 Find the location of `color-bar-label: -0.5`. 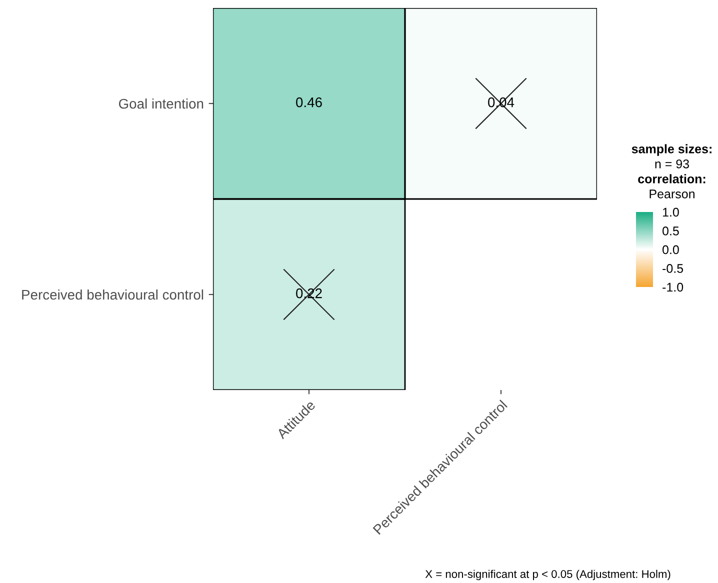

color-bar-label: -0.5 is located at coordinates (673, 268).